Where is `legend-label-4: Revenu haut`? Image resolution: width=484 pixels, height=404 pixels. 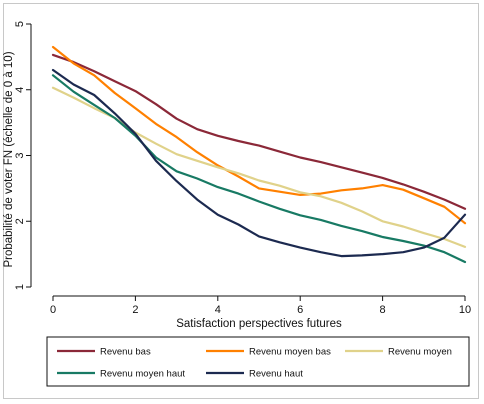
legend-label-4: Revenu haut is located at coordinates (276, 374).